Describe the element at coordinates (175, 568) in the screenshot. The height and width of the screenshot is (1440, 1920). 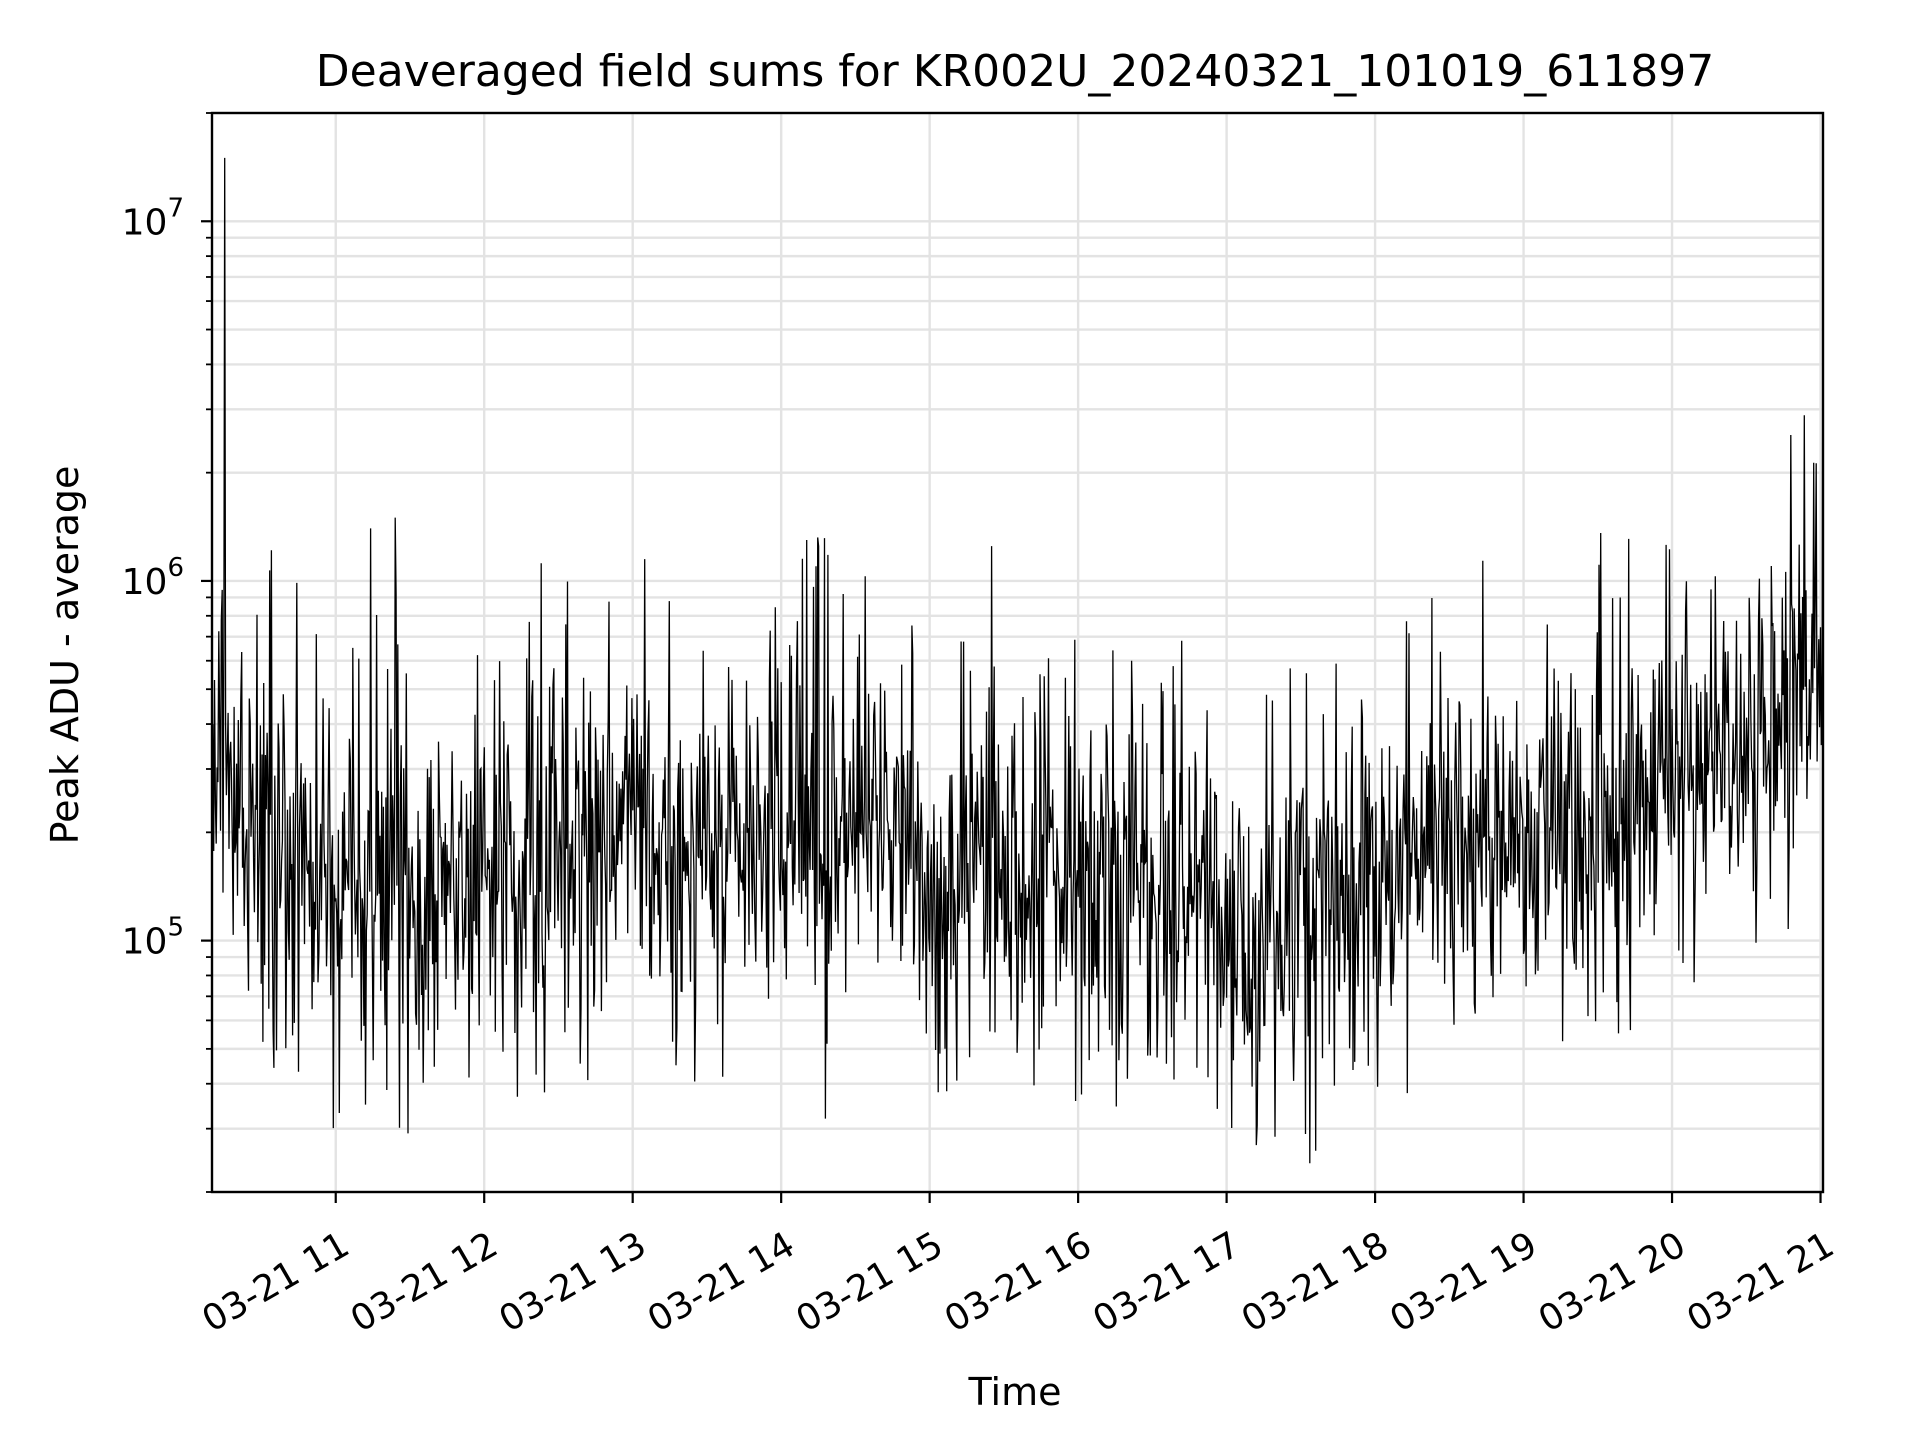
I see `y-tick-exponent: 6` at that location.